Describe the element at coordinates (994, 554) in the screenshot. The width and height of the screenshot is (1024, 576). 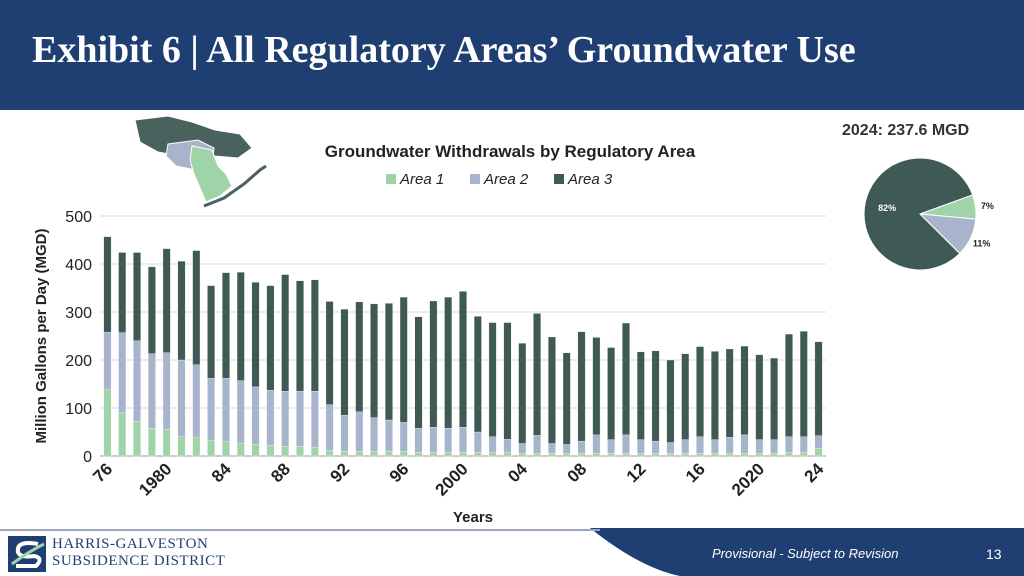
I see `page-number: 13` at that location.